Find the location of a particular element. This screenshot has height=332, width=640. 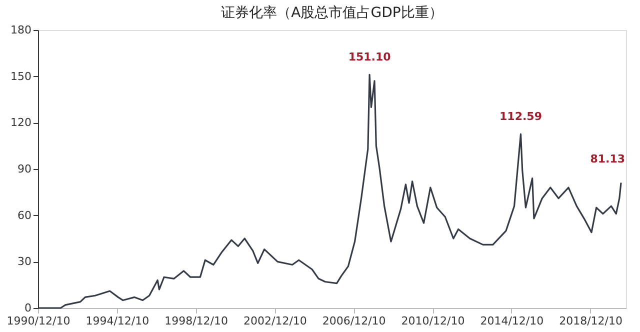

x-tick-label: 2002/12/10 is located at coordinates (275, 321).